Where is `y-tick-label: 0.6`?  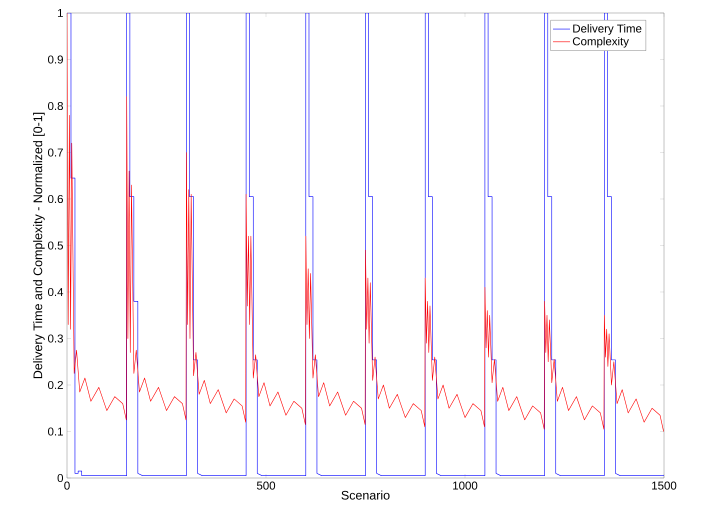 y-tick-label: 0.6 is located at coordinates (55, 199).